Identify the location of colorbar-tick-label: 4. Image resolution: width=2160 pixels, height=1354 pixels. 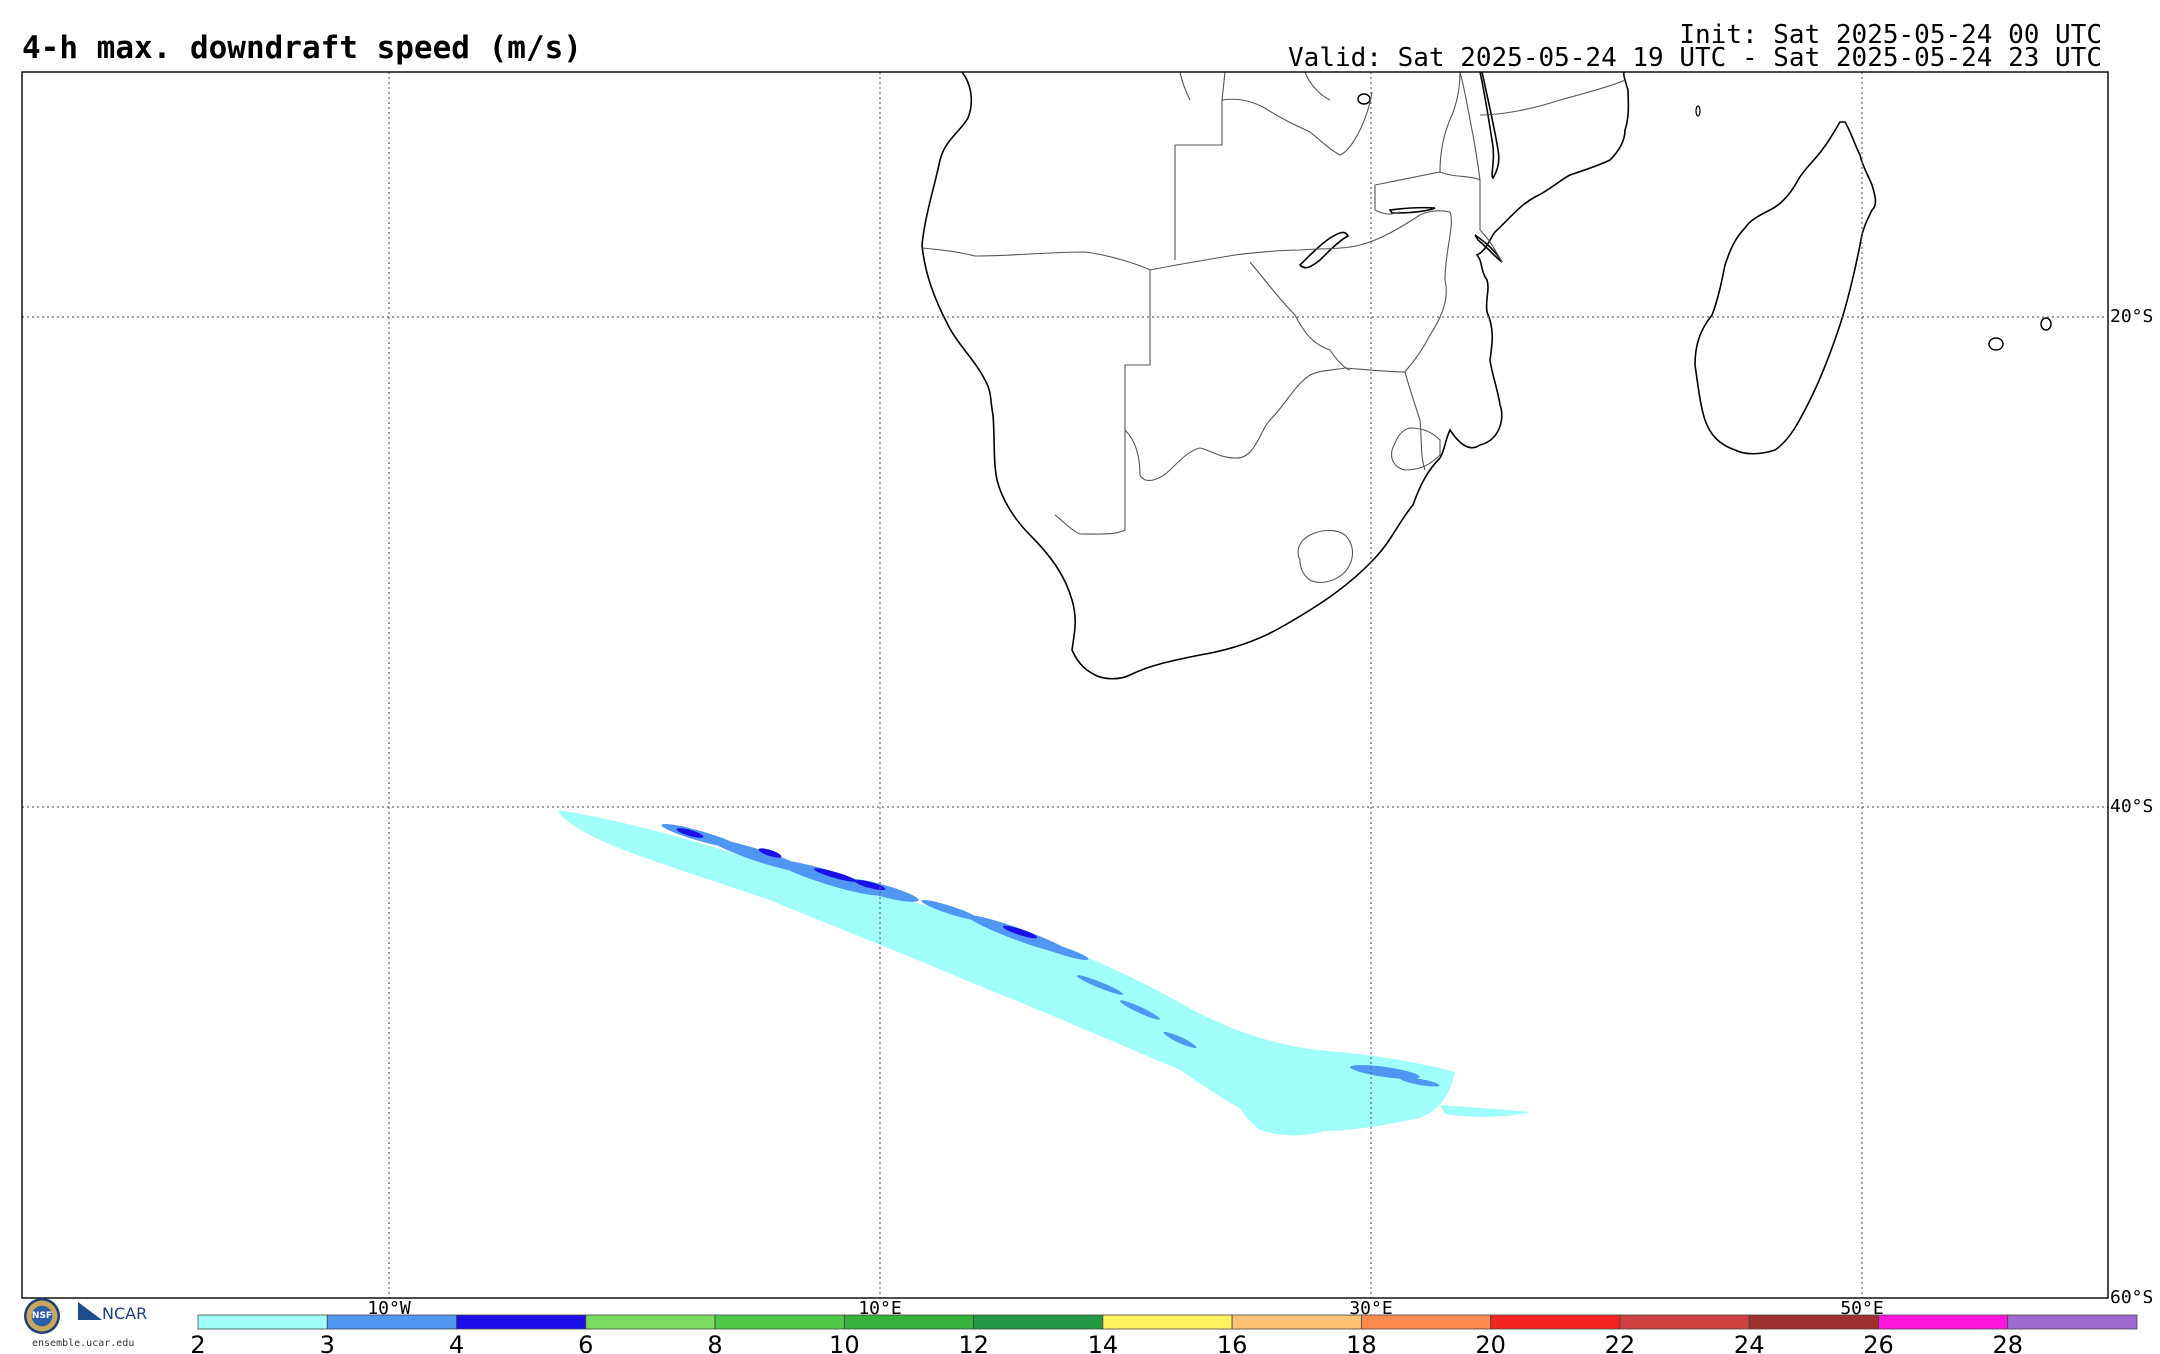
(456, 1342).